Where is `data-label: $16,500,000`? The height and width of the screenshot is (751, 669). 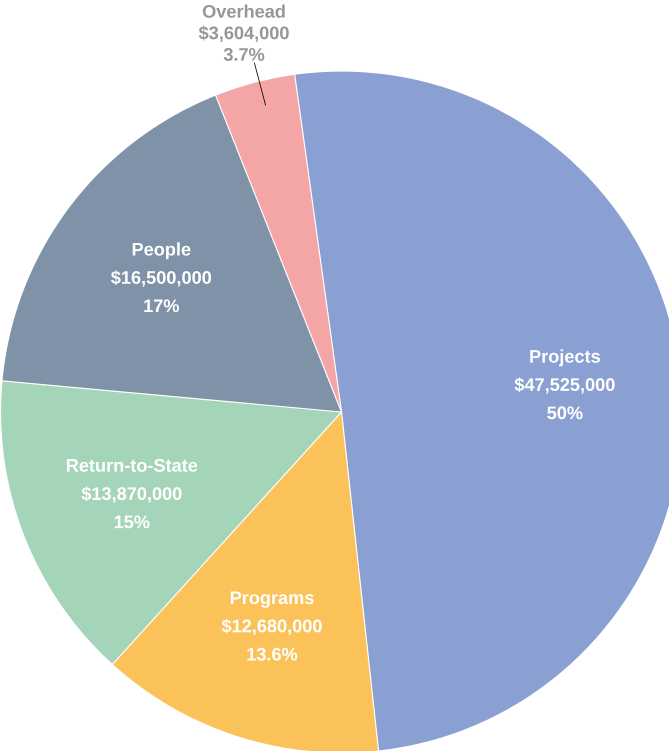 data-label: $16,500,000 is located at coordinates (160, 278).